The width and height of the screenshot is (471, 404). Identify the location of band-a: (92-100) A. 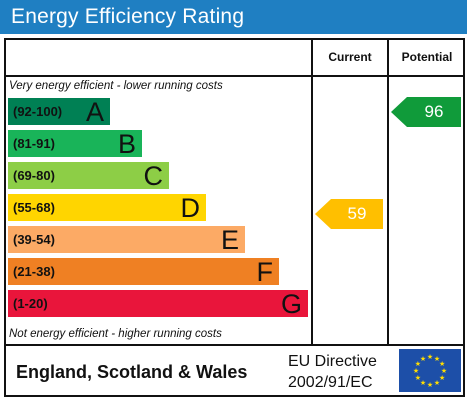
(59, 112).